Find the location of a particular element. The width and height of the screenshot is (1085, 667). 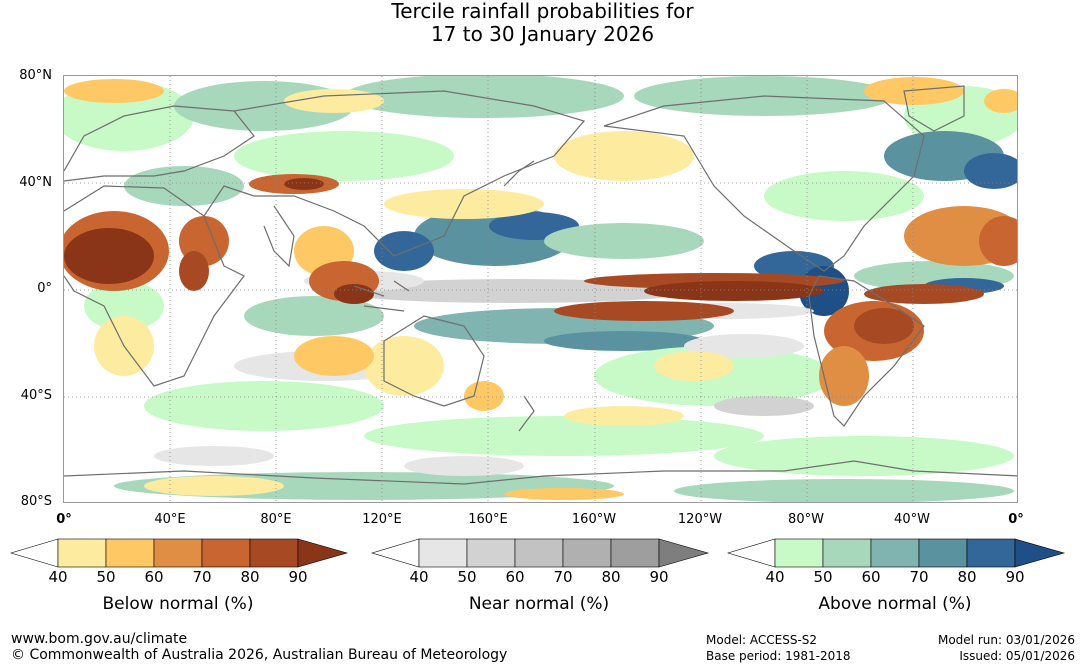

base-period: Base period: 1981-2018 is located at coordinates (778, 656).